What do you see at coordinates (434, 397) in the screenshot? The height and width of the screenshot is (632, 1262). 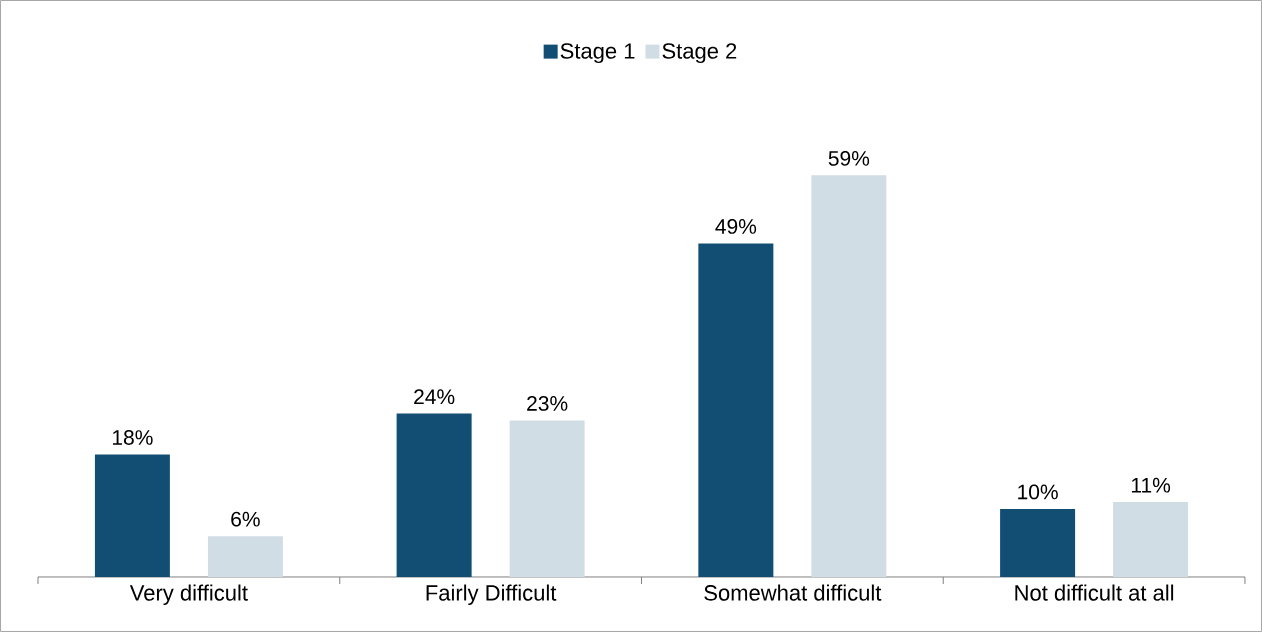 I see `data-label: 24%` at bounding box center [434, 397].